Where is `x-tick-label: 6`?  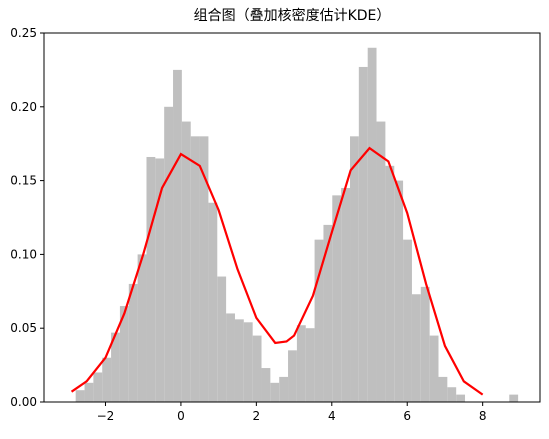 x-tick-label: 6 is located at coordinates (407, 416).